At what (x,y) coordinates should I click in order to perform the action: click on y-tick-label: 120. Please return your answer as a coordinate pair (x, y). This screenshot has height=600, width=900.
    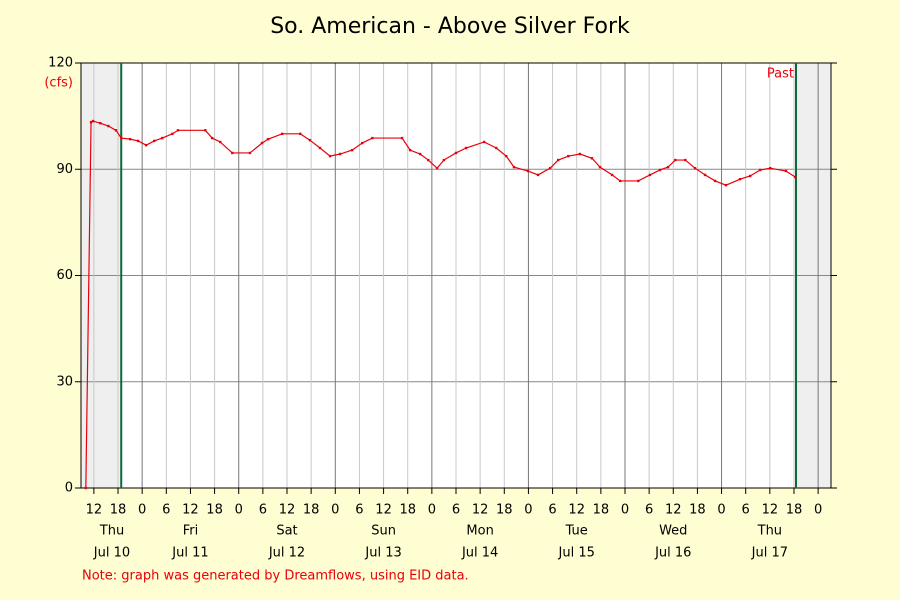
    Looking at the image, I should click on (60, 63).